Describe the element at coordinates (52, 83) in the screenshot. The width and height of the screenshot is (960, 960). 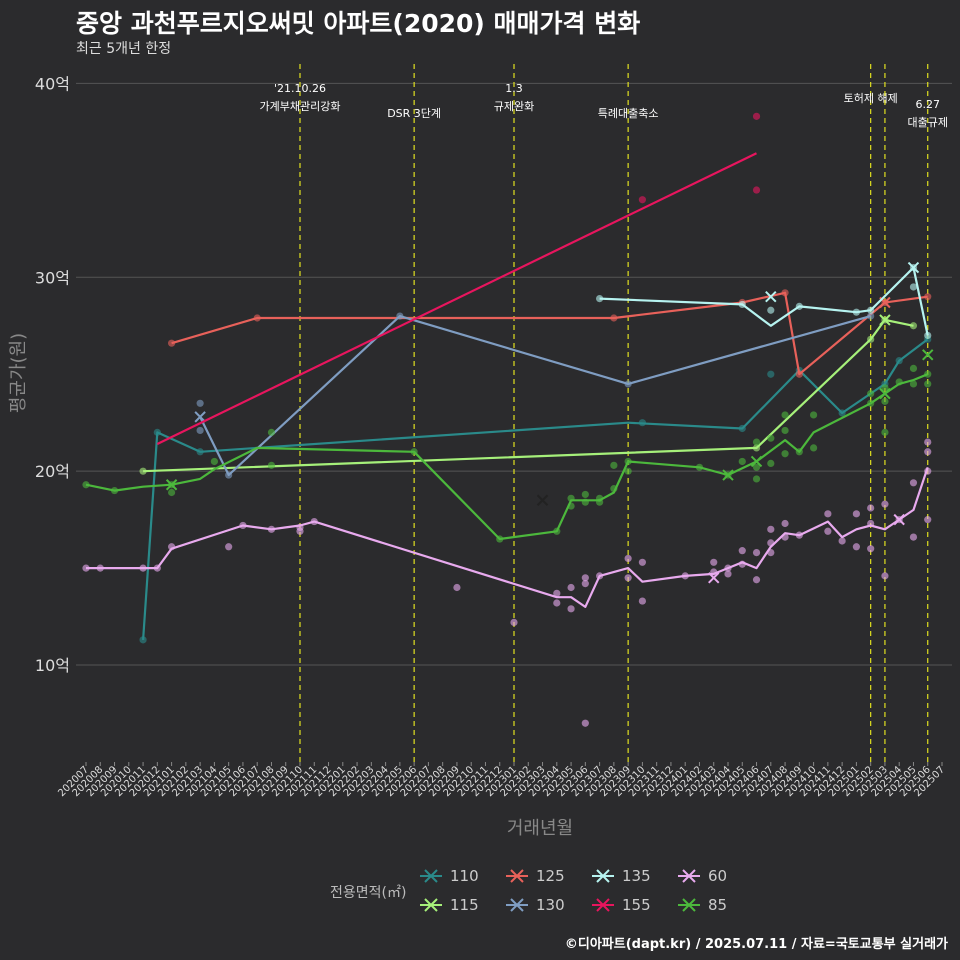
I see `y-tick-label: 40억` at that location.